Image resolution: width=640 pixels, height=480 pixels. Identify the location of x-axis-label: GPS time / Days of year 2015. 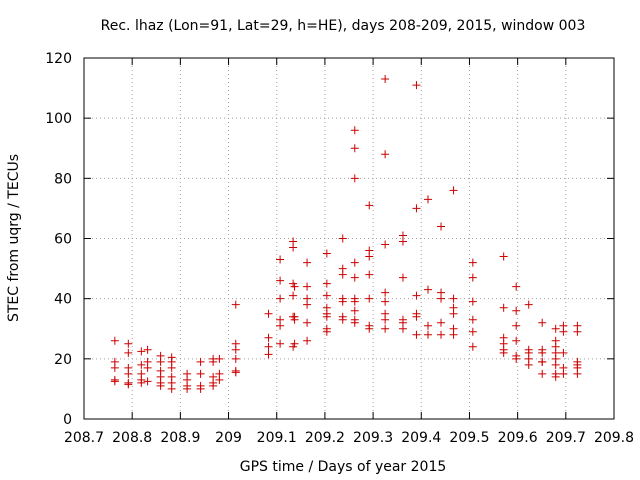
(343, 467).